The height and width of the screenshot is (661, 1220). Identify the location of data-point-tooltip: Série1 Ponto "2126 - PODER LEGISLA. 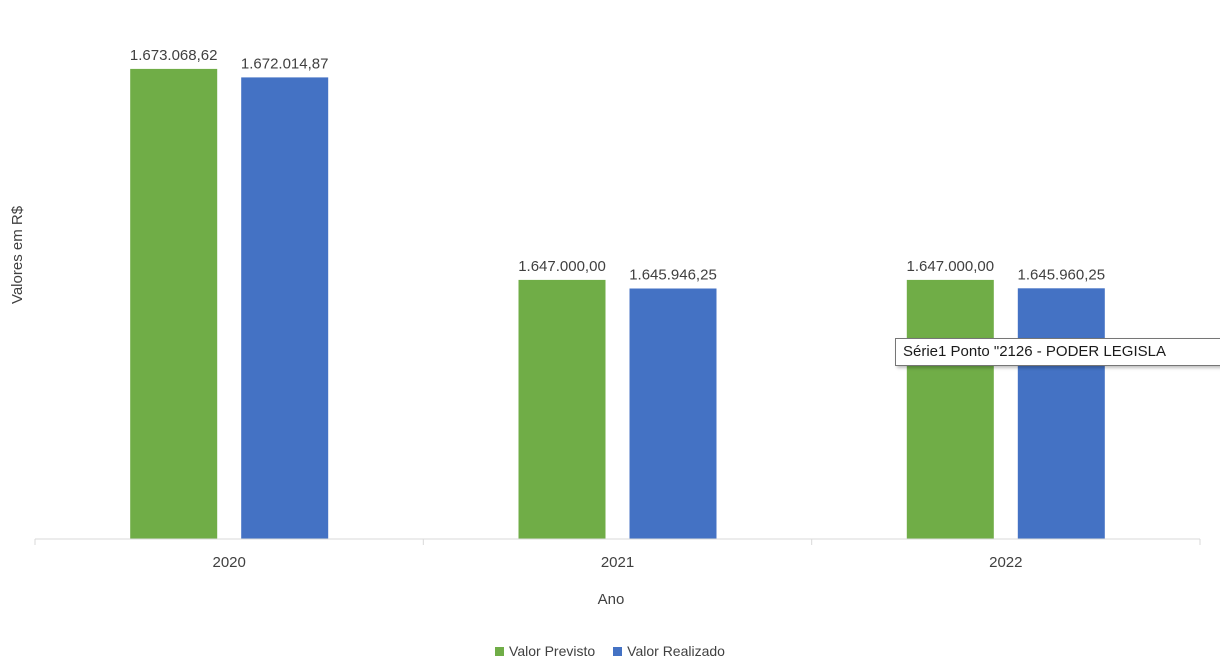
(1057, 352).